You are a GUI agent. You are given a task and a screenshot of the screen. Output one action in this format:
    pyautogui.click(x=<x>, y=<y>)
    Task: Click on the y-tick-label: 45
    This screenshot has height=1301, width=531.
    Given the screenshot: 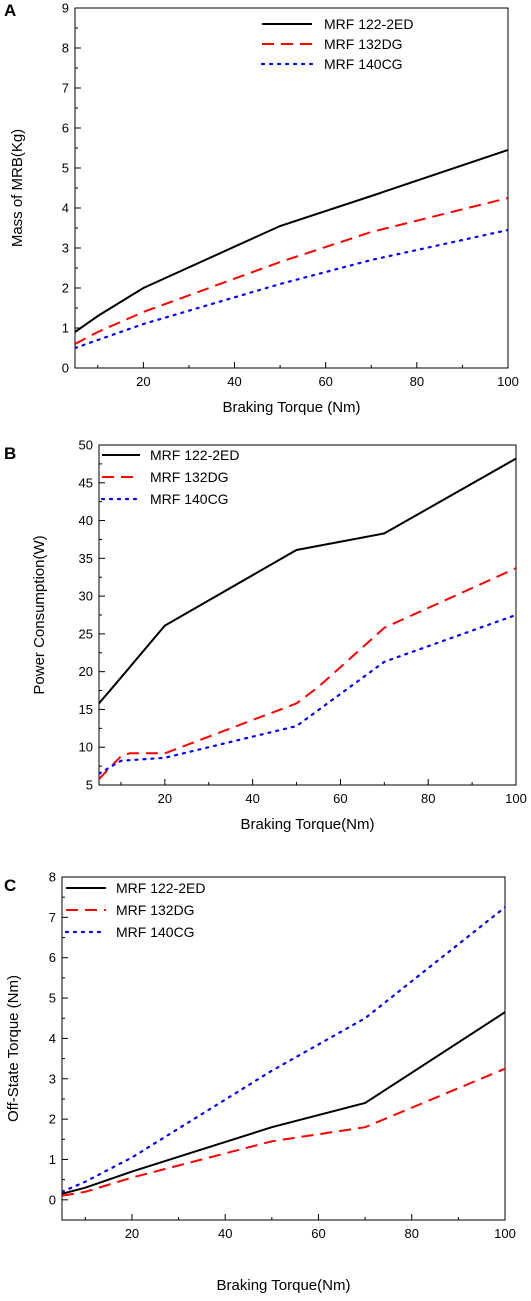 What is the action you would take?
    pyautogui.click(x=86, y=482)
    